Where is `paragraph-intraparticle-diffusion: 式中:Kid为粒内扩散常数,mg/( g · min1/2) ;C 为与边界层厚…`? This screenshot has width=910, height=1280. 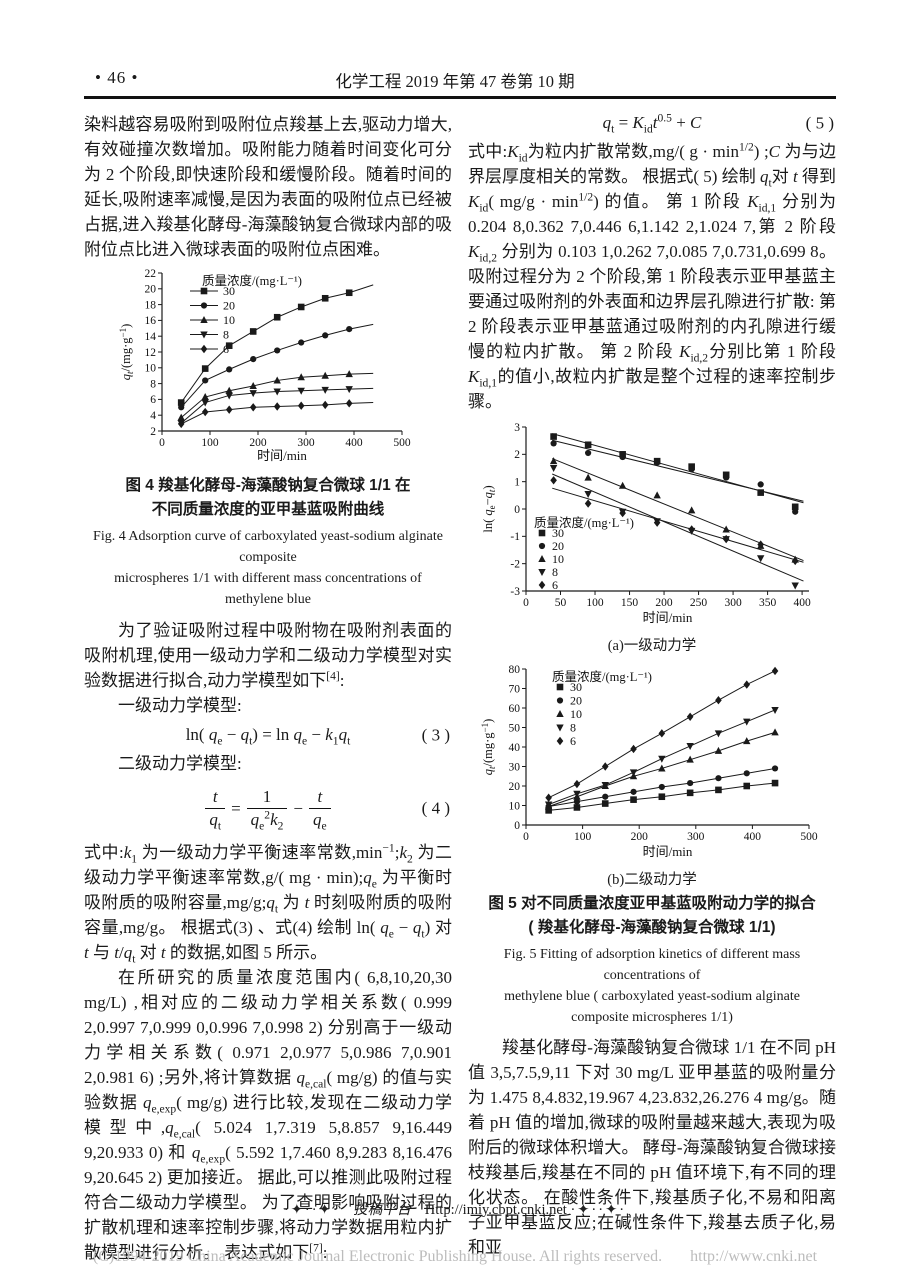
paragraph-intraparticle-diffusion: 式中:Kid为粒内扩散常数,mg/( g · min1/2) ;C 为与边界层厚… is located at coordinates (652, 275).